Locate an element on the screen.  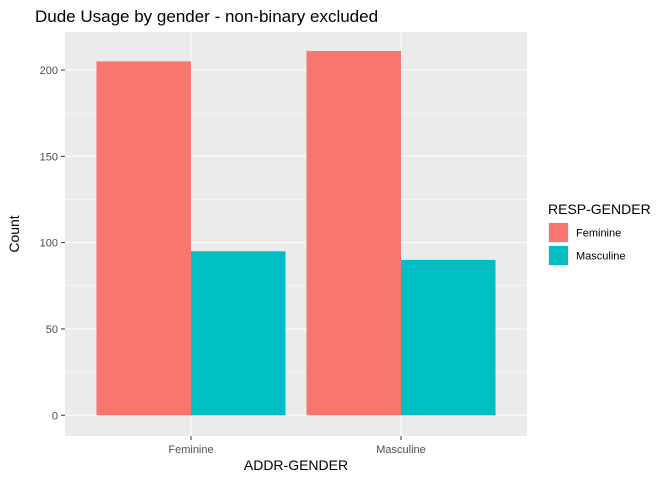
legend-swatch-feminine is located at coordinates (558, 232).